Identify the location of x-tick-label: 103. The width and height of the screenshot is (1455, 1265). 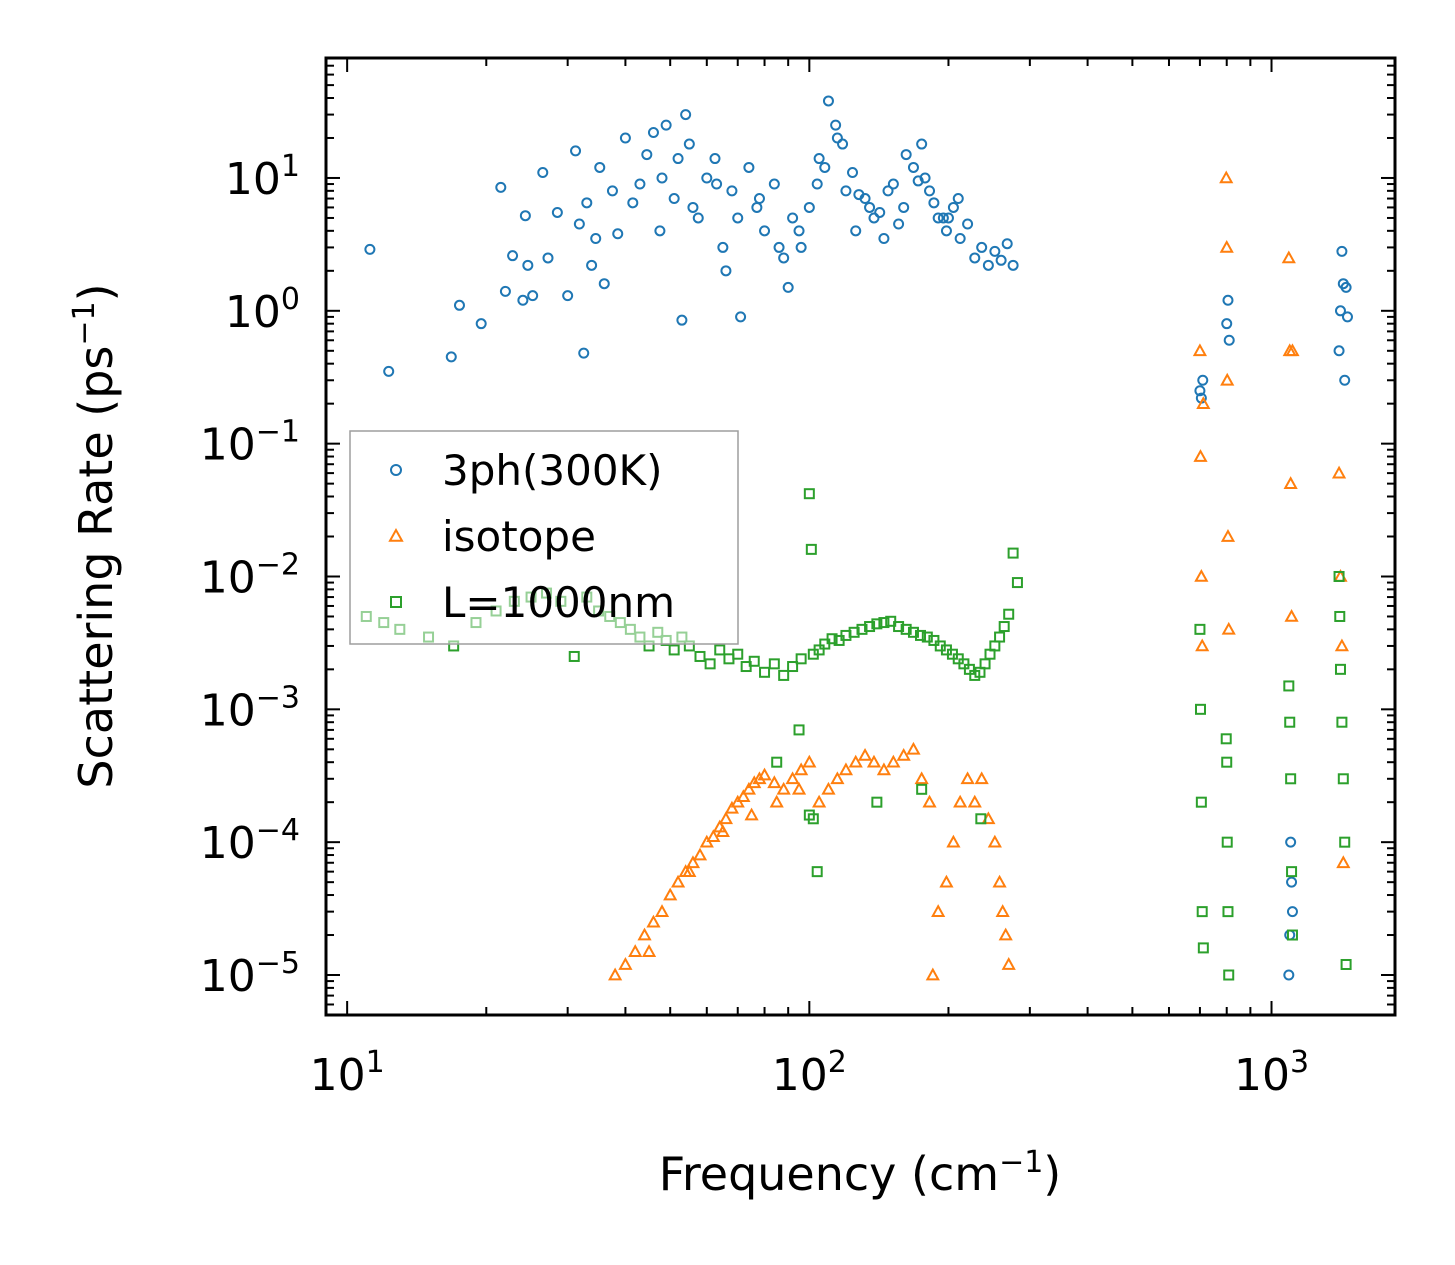
(1271, 1073).